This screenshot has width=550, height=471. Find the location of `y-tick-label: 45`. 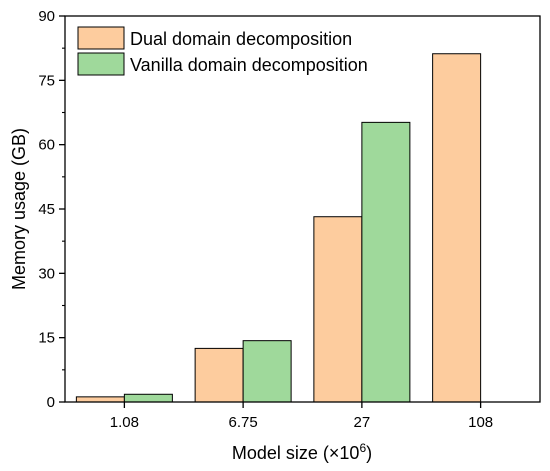

y-tick-label: 45 is located at coordinates (46, 209).